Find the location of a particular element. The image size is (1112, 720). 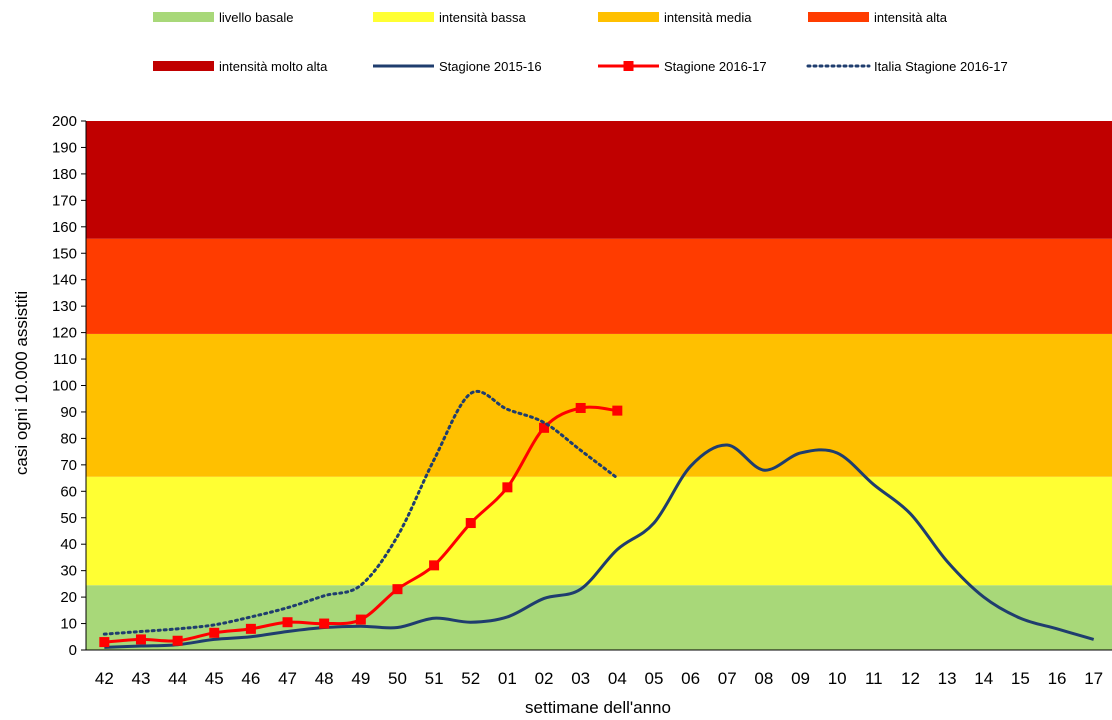

x-tick-label: 16 is located at coordinates (1057, 678).